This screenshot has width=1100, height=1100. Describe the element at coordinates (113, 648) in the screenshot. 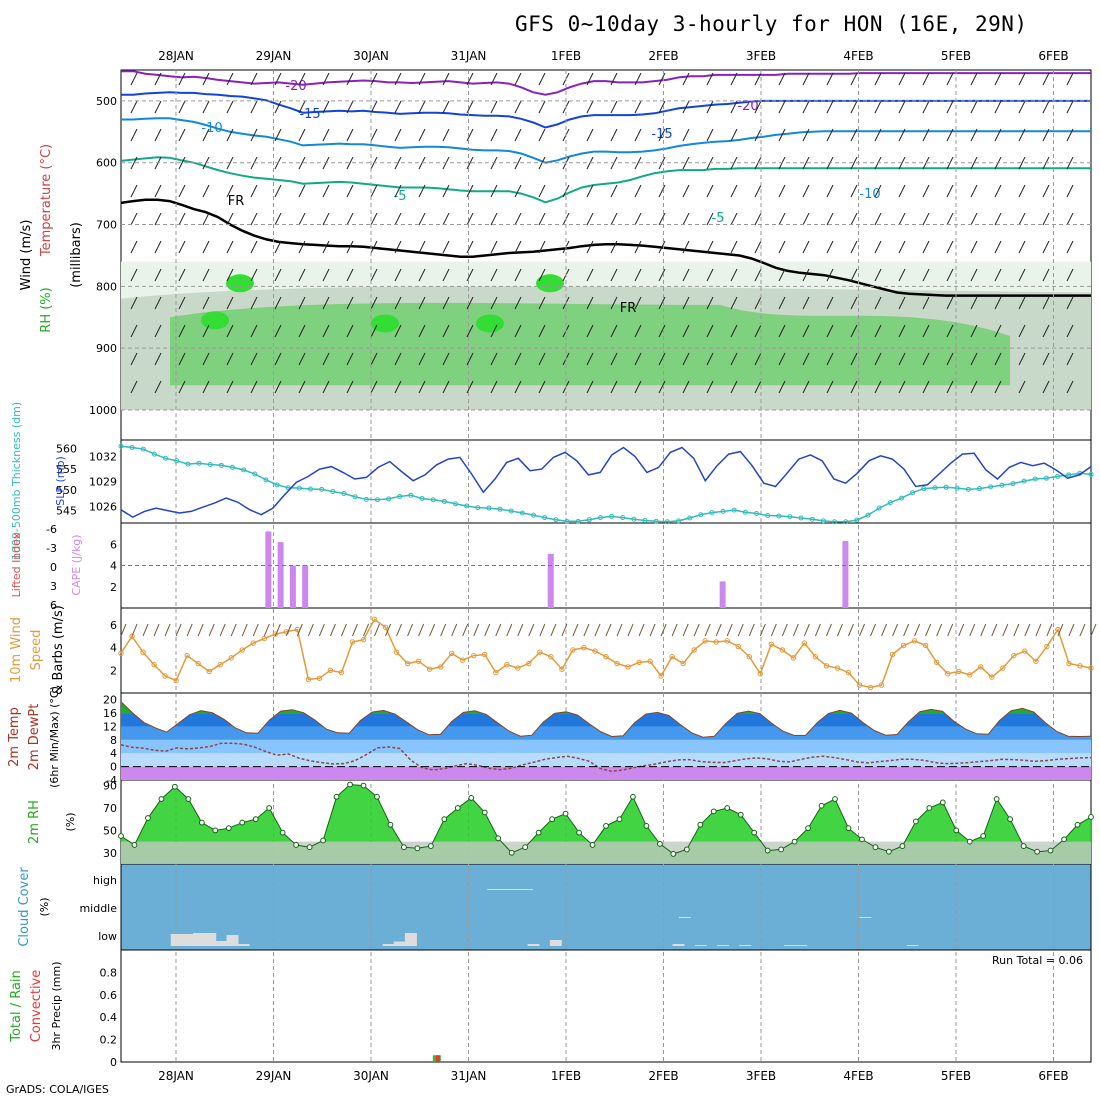

I see `wind10m-tick: 4` at that location.